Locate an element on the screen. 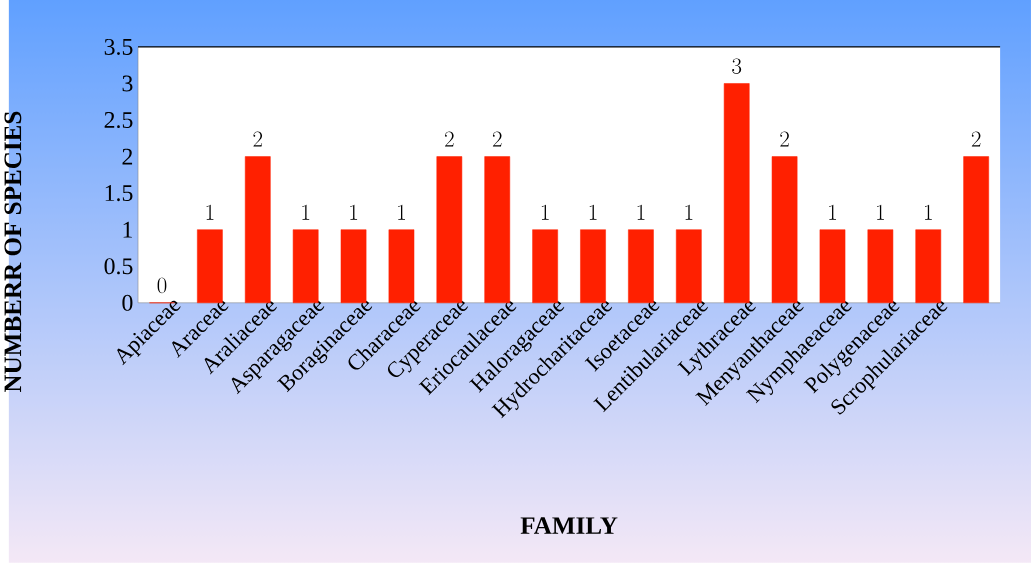  x-axis-title: FAMILY is located at coordinates (569, 525).